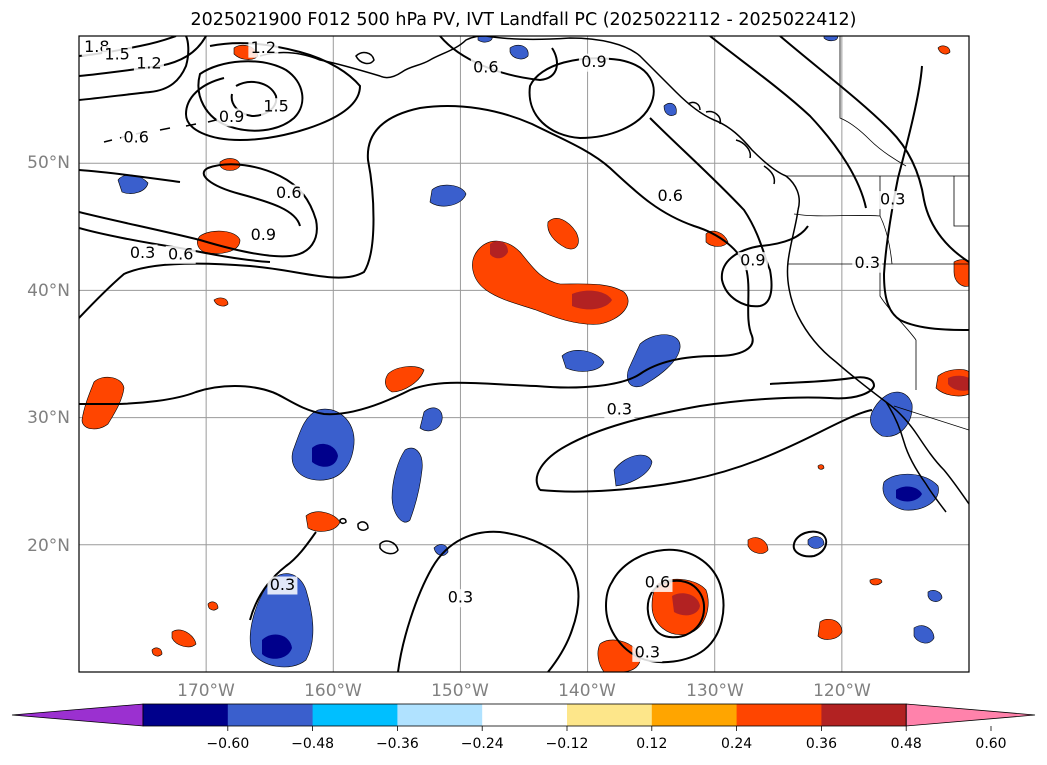  What do you see at coordinates (891, 414) in the screenshot?
I see `neg-patch-sc-coast` at bounding box center [891, 414].